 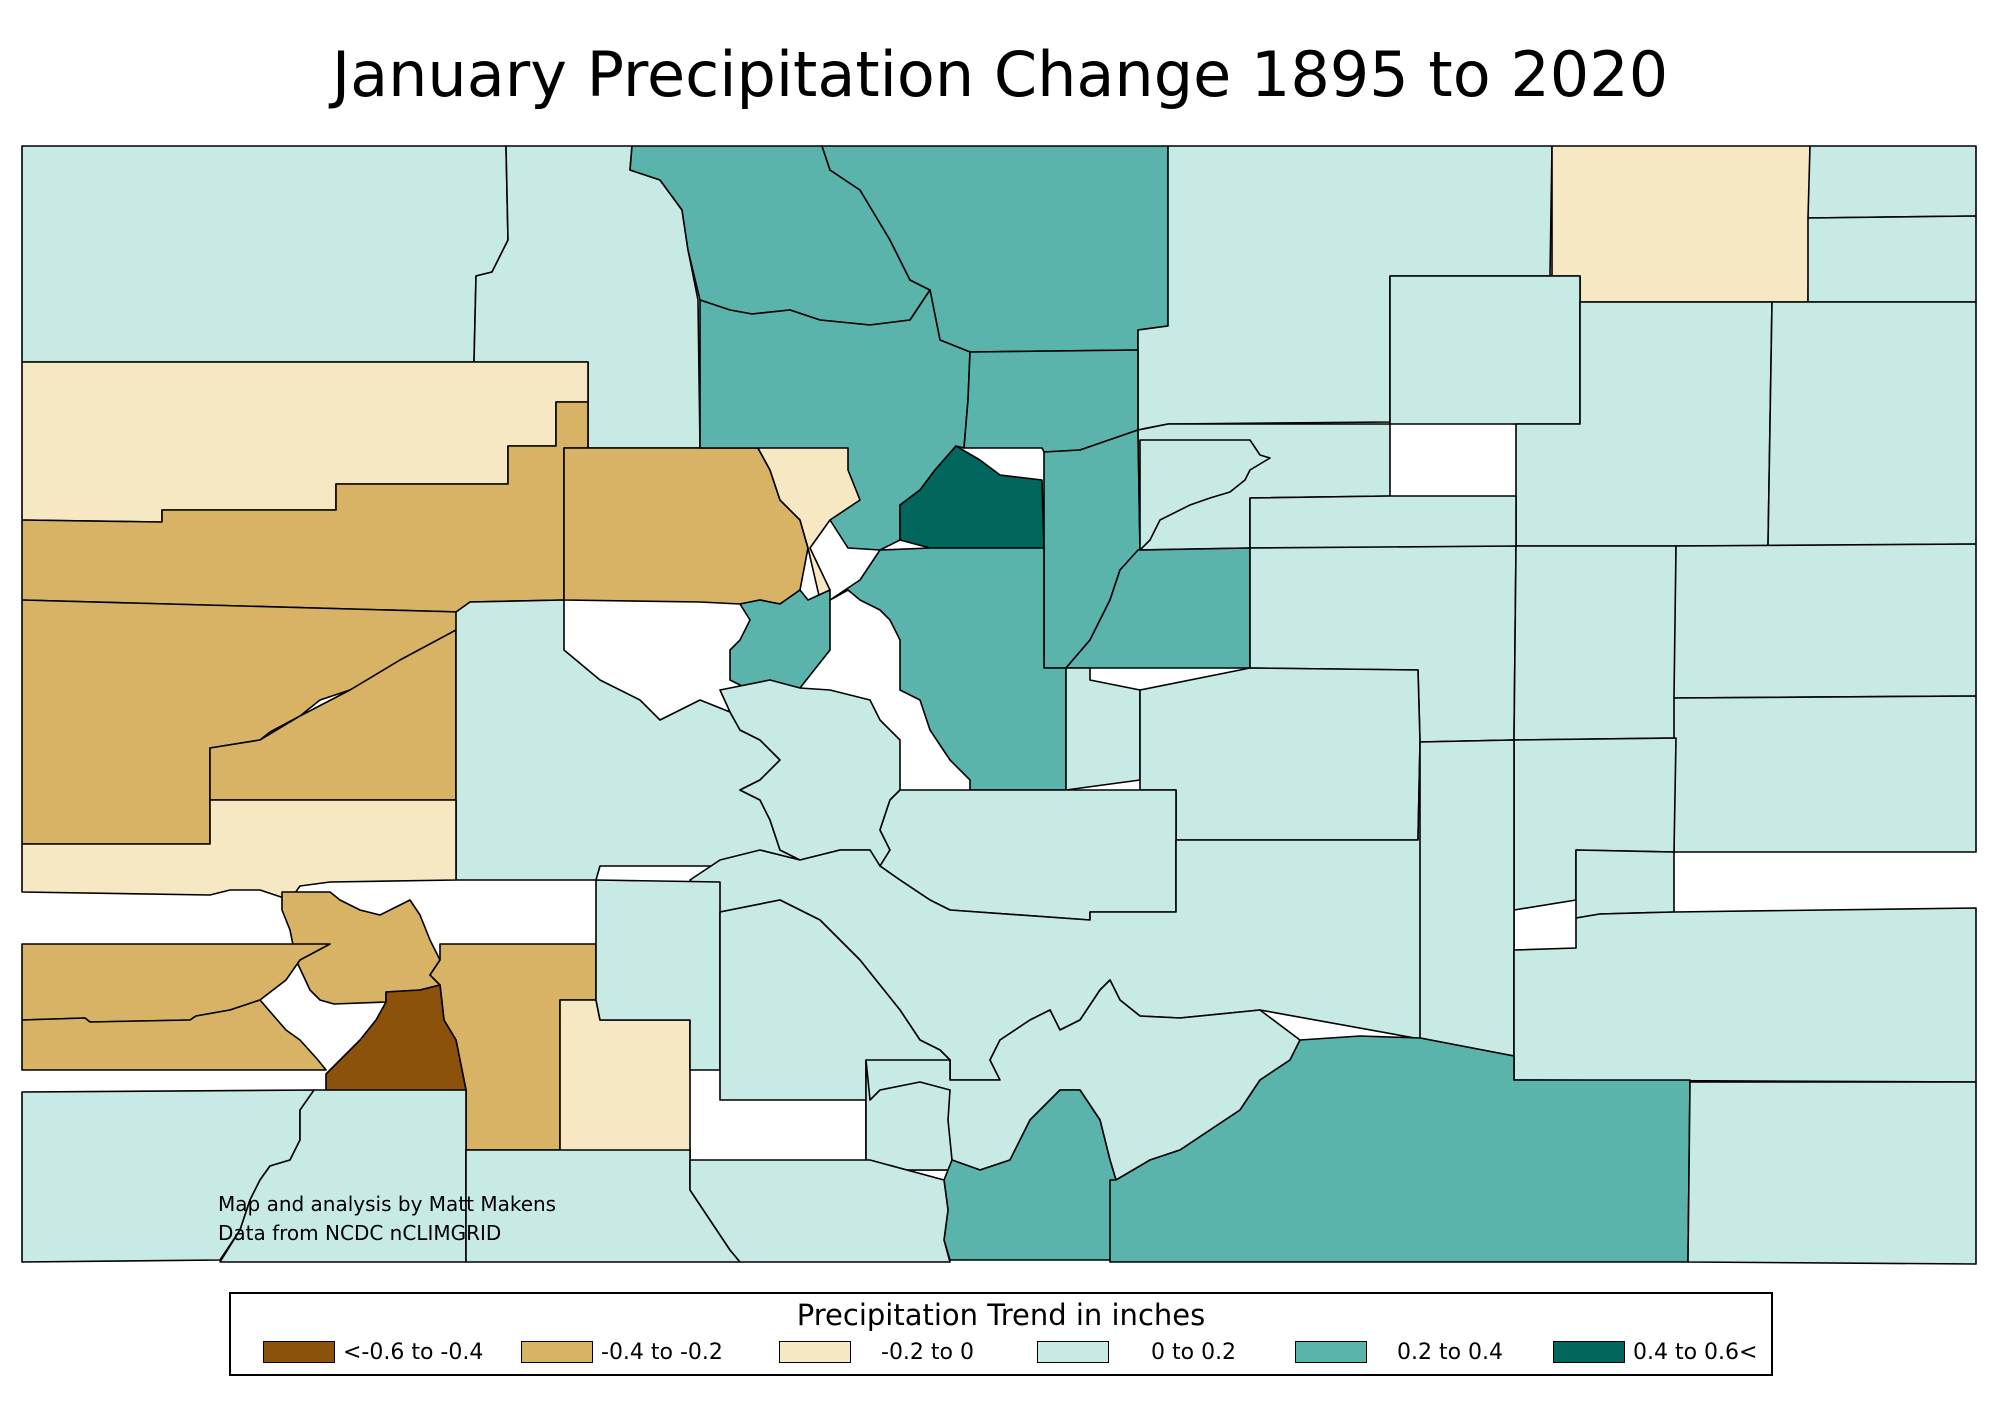 What do you see at coordinates (360, 1233) in the screenshot?
I see `credit-source: Data from NCDC nCLIMGRID` at bounding box center [360, 1233].